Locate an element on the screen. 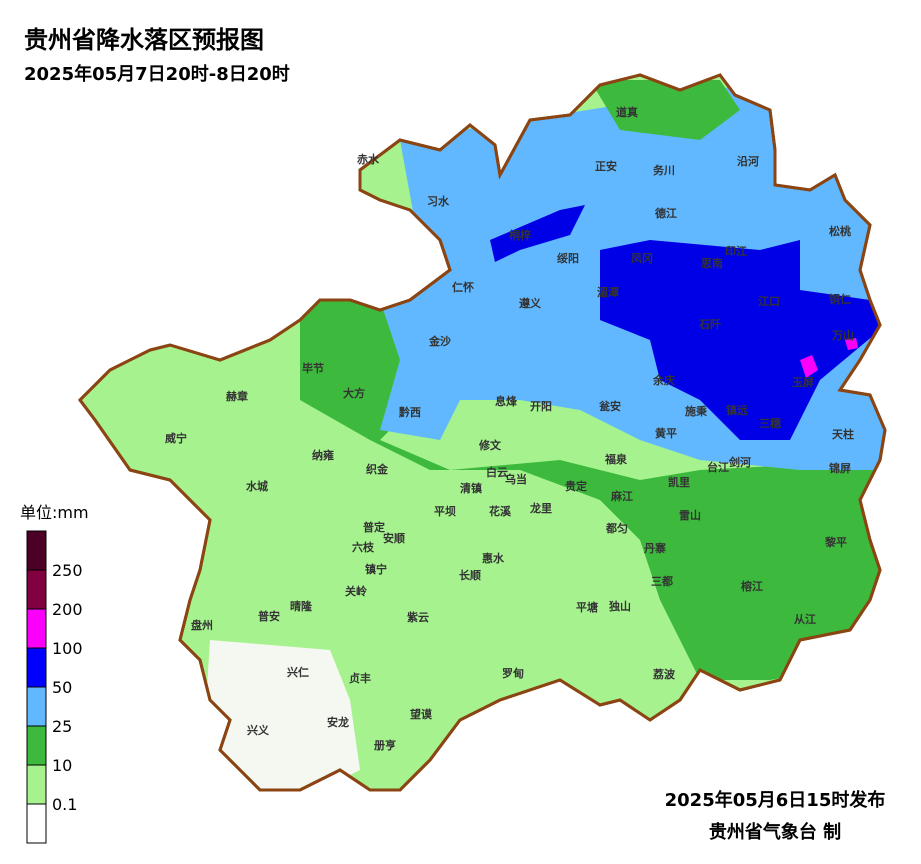 This screenshot has width=921, height=864. county-label: 独山 is located at coordinates (619, 606).